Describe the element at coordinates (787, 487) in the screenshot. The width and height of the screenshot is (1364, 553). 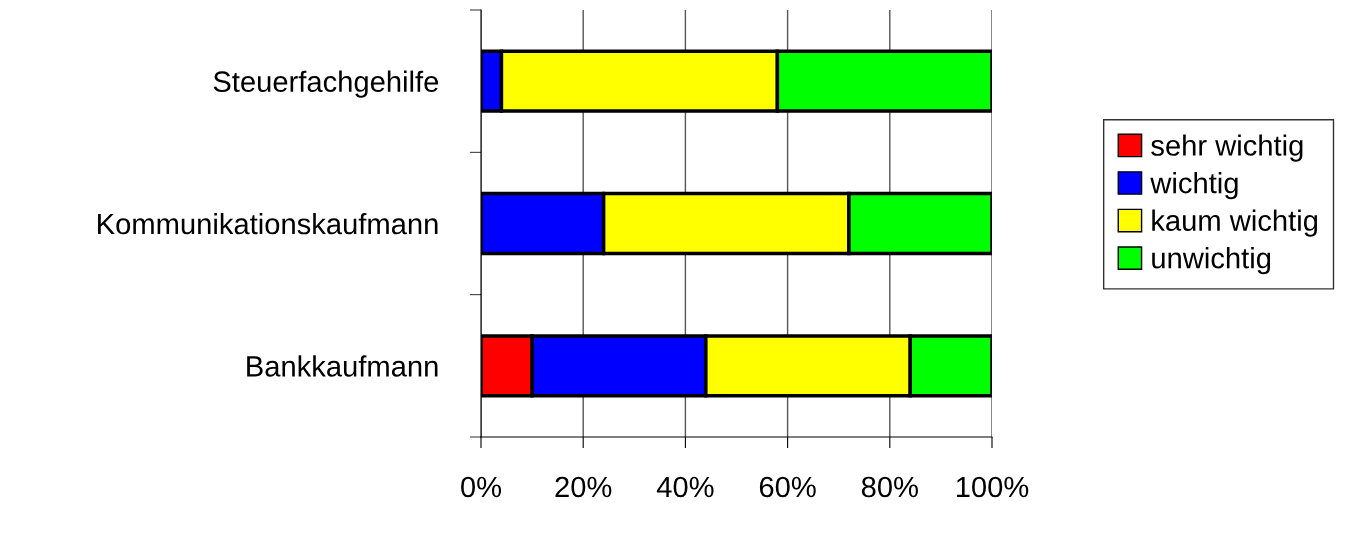
I see `x-tick-label: 60%` at that location.